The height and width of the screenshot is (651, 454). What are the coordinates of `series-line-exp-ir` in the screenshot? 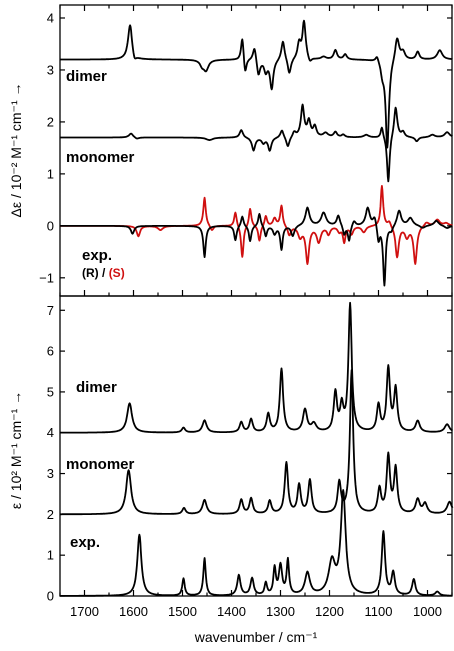 It's located at (256, 543).